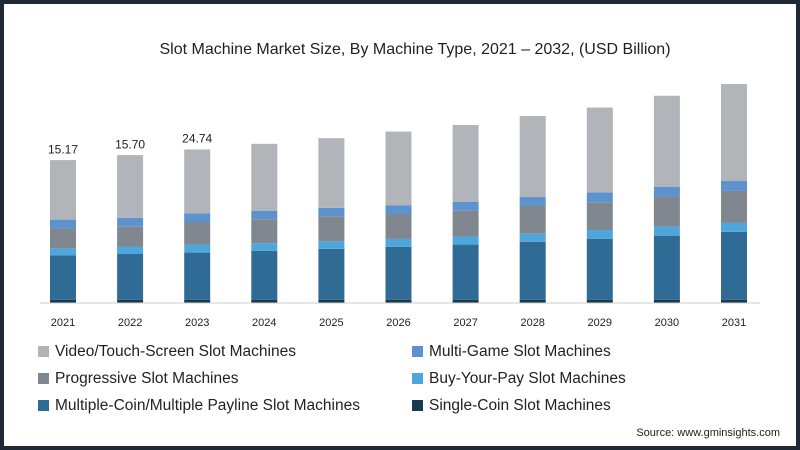 The image size is (800, 450). I want to click on total-label: 15.17, so click(63, 149).